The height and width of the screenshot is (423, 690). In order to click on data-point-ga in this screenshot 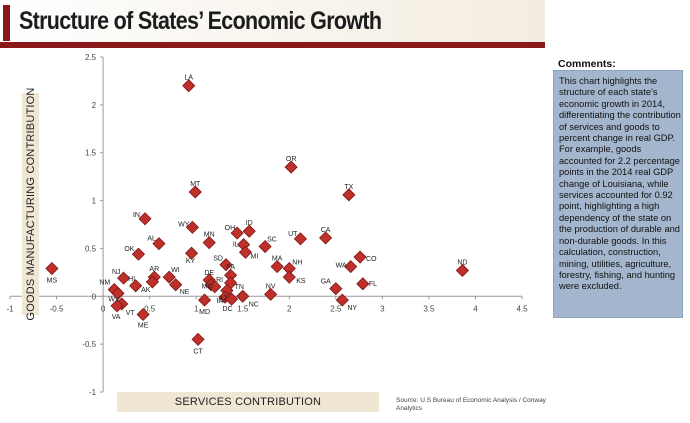, I will do `click(336, 289)`.